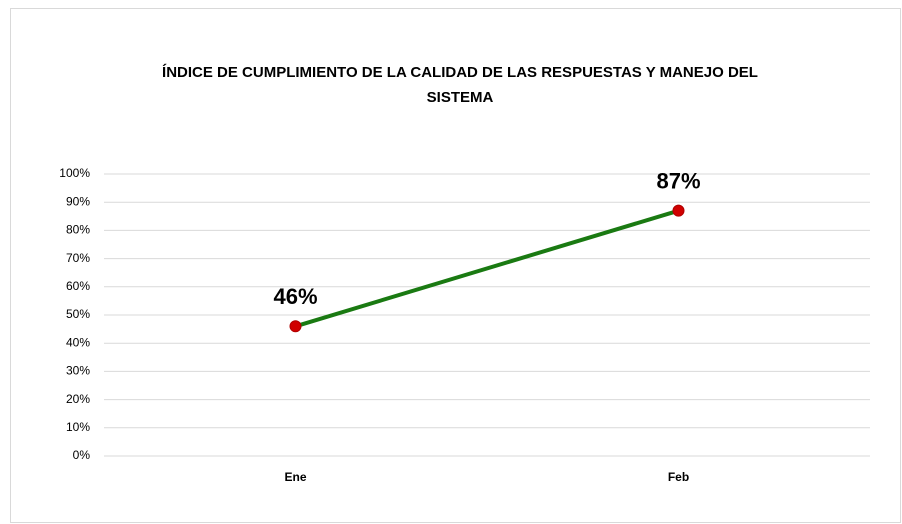 This screenshot has width=902, height=524. What do you see at coordinates (295, 477) in the screenshot?
I see `x-tick-label: Ene` at bounding box center [295, 477].